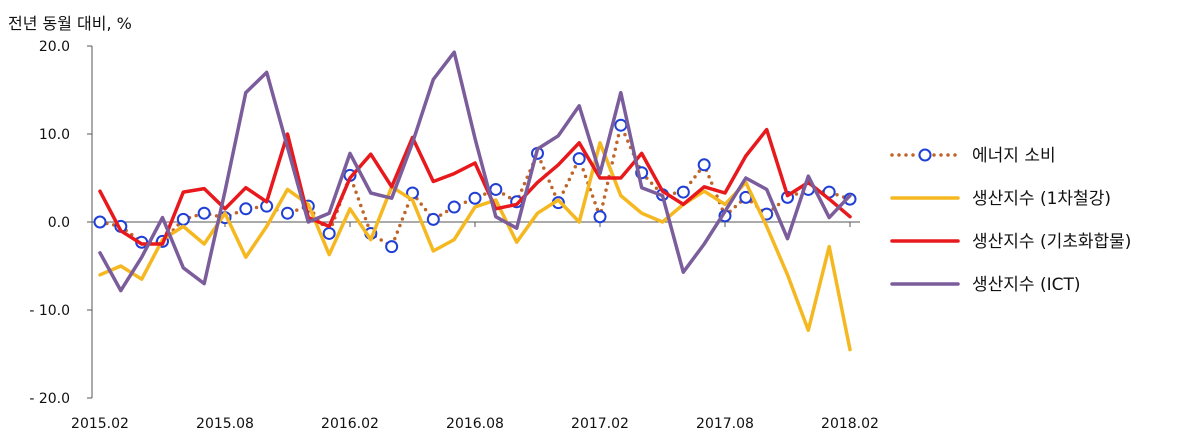 The image size is (1200, 440). What do you see at coordinates (49, 399) in the screenshot?
I see `y-tick-label: - 20.0` at bounding box center [49, 399].